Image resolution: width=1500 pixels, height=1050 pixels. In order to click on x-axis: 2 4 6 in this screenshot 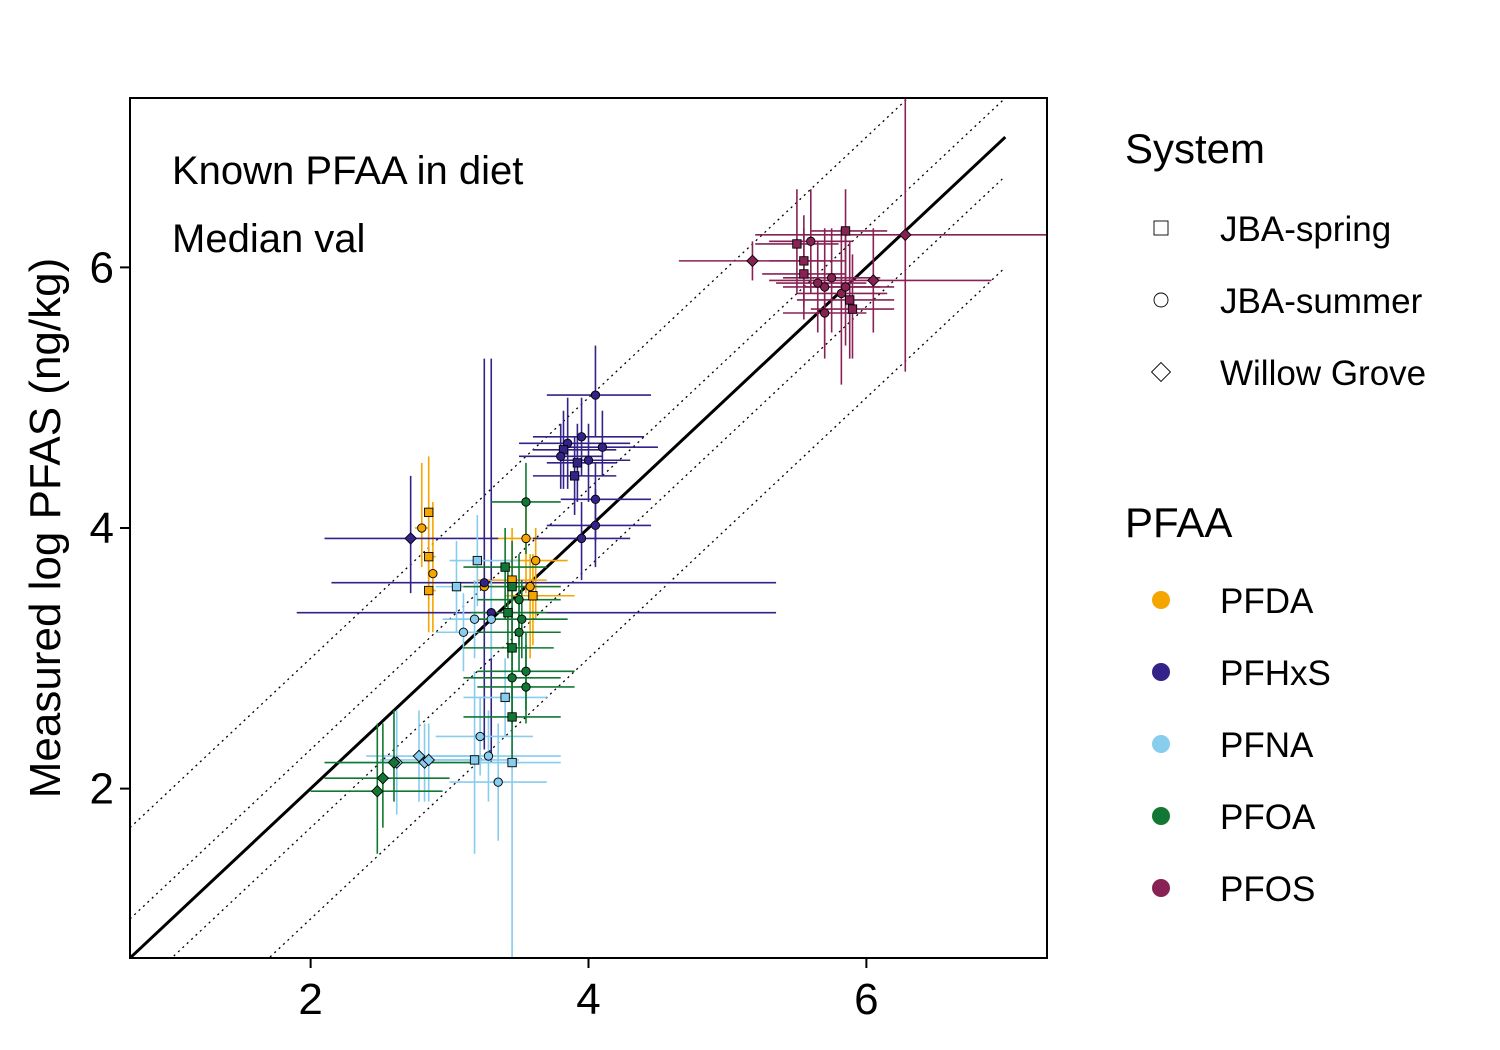, I will do `click(588, 991)`.